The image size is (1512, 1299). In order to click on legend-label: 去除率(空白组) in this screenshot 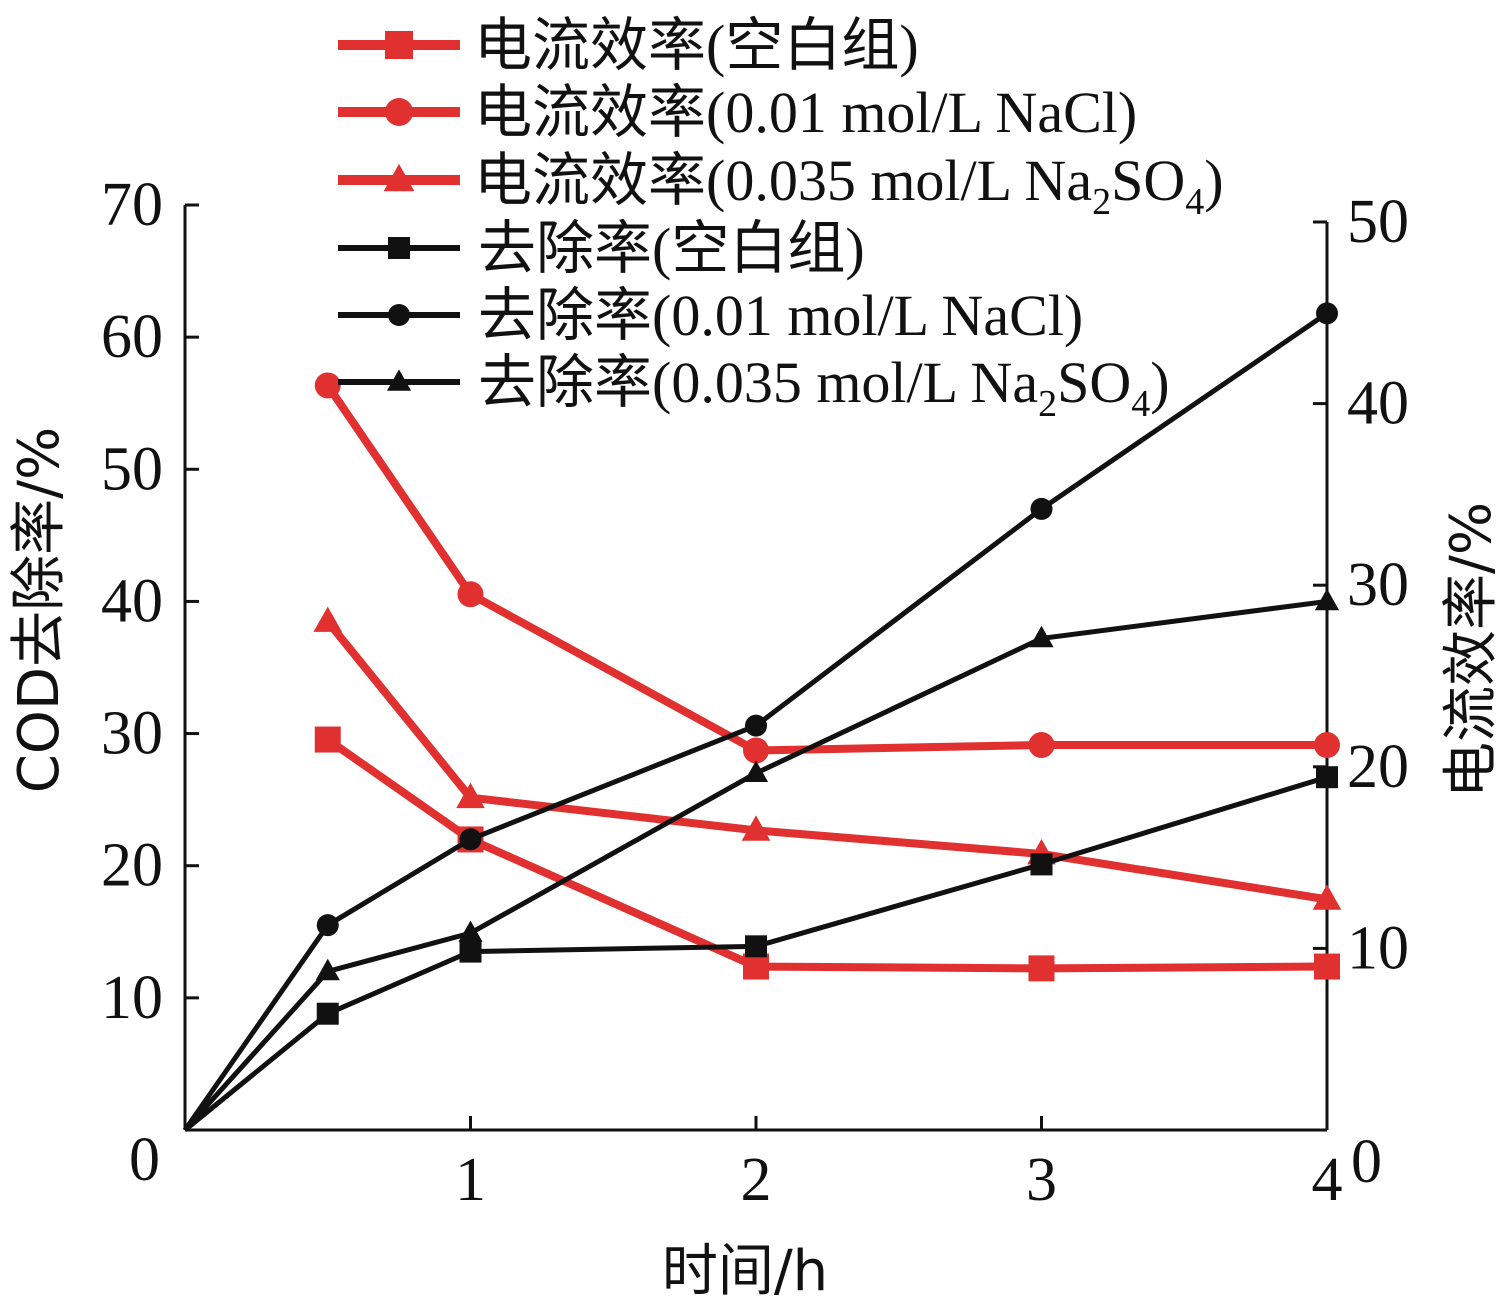, I will do `click(671, 248)`.